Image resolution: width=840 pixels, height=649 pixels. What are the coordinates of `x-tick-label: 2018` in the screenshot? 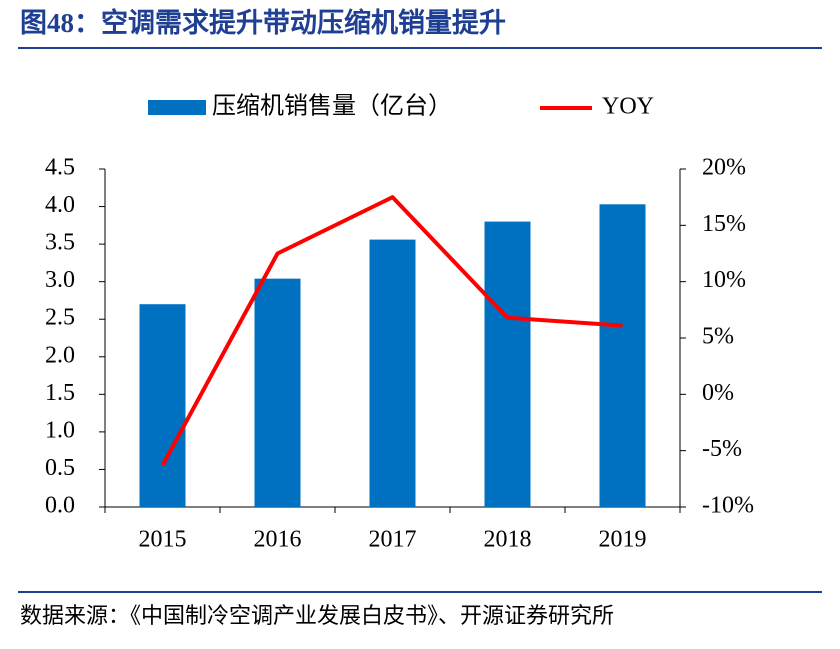 It's located at (508, 540).